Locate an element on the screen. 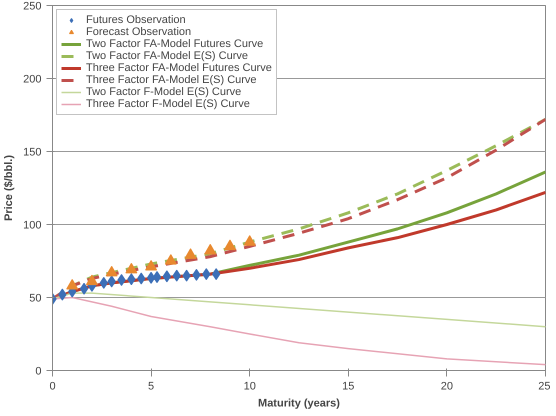  x-tick-label: 0 is located at coordinates (52, 386).